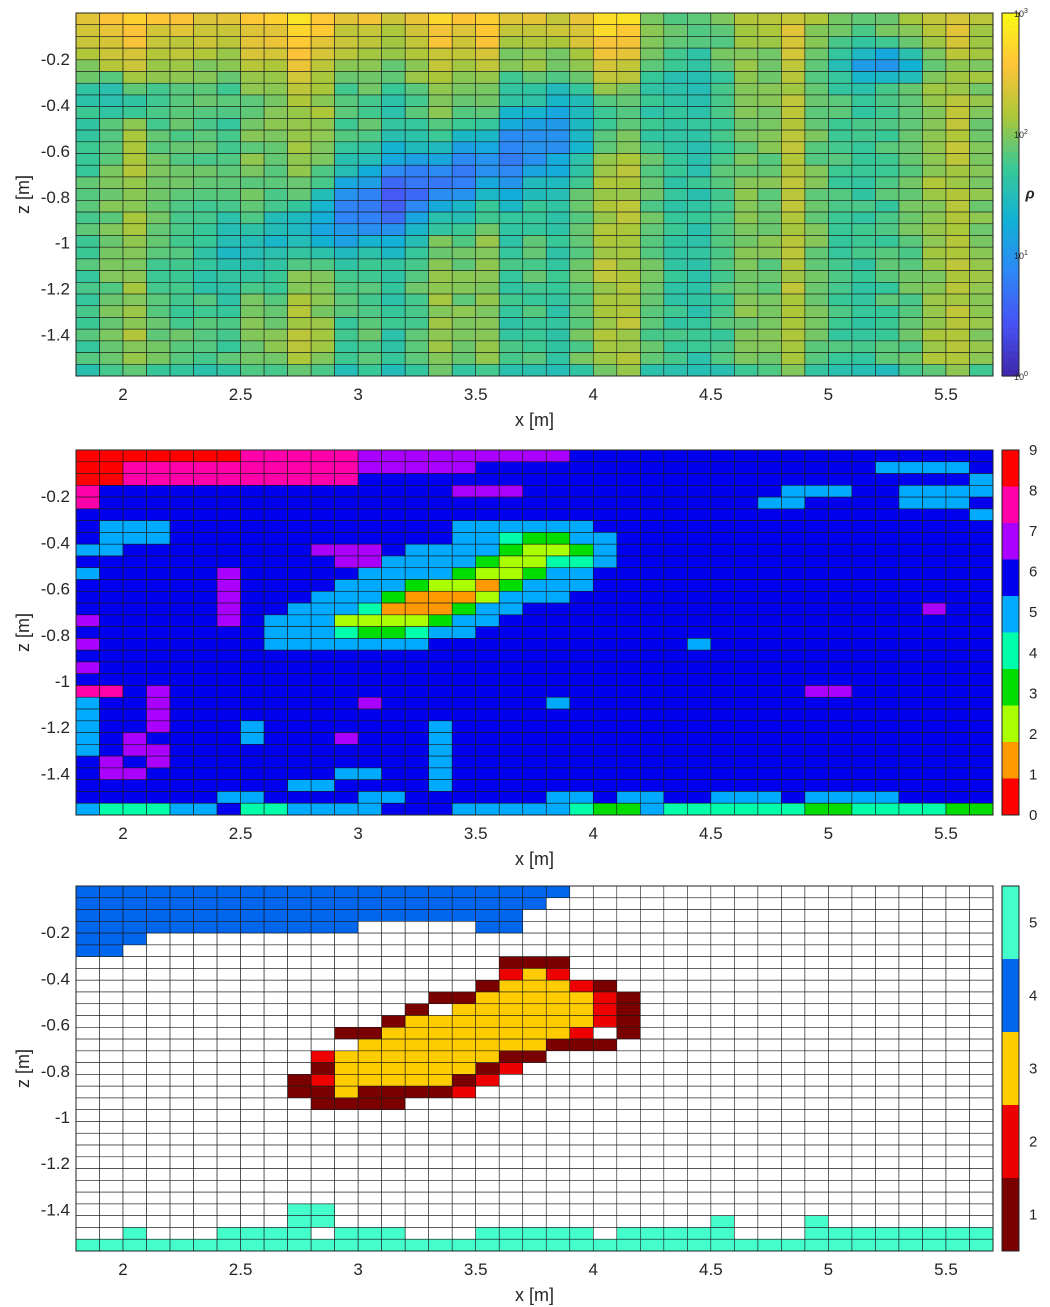  What do you see at coordinates (1010, 119) in the screenshot?
I see `colorbar-segment` at bounding box center [1010, 119].